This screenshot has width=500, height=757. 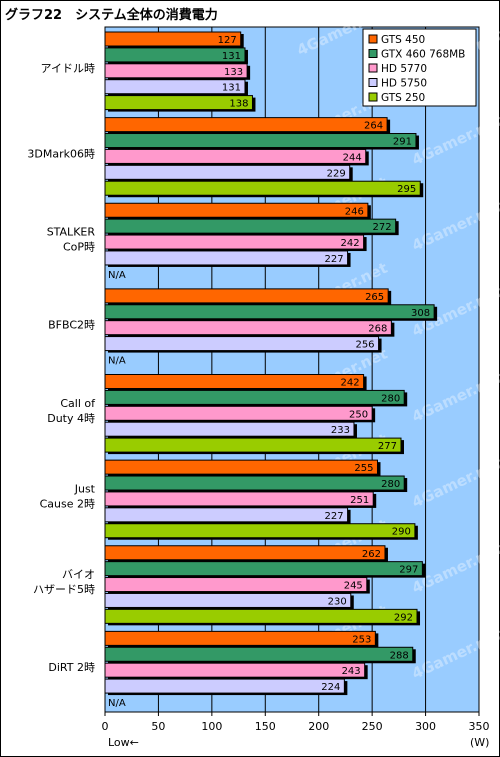 I want to click on legend-label: GTS 450, so click(x=403, y=40).